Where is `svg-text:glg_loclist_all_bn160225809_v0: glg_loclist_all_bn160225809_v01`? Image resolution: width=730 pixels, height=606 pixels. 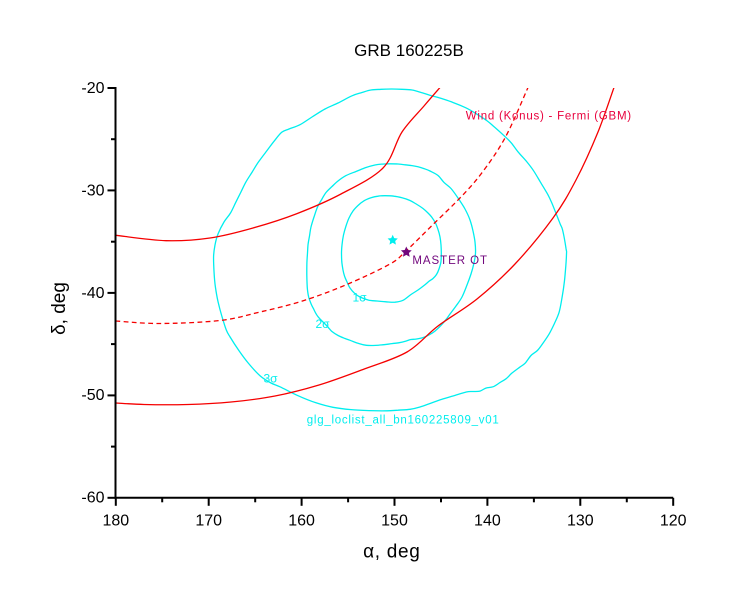
svg-text:glg_loclist_all_bn160225809_v0: glg_loclist_all_bn160225809_v01 is located at coordinates (403, 421).